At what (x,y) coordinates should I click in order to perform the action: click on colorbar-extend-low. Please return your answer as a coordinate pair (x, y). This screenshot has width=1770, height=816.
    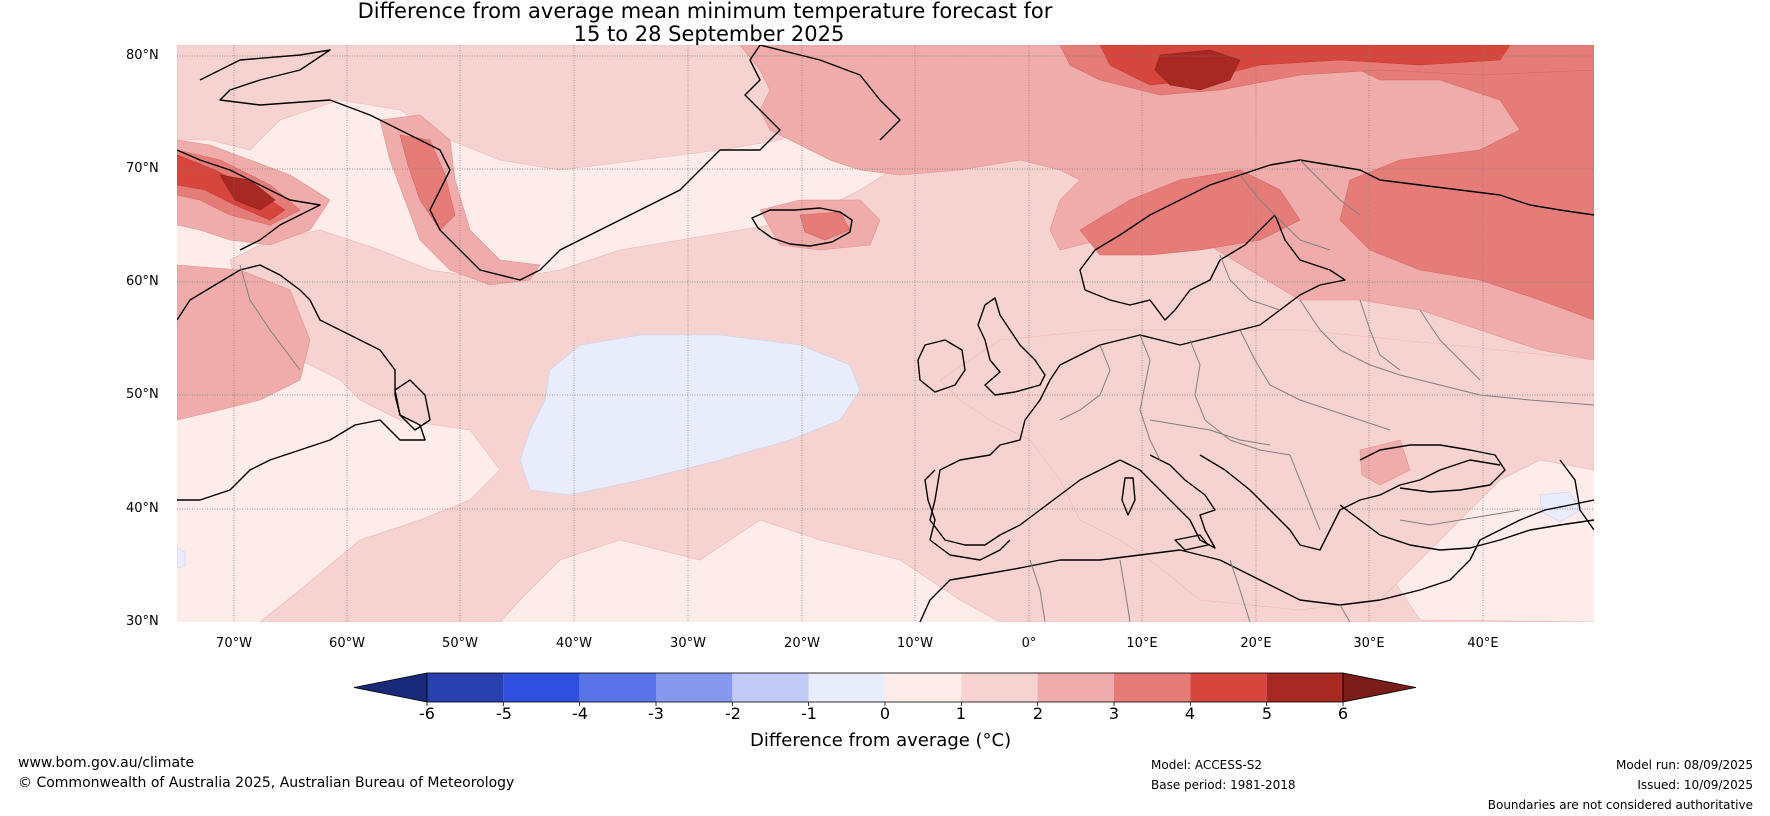
    Looking at the image, I should click on (390, 687).